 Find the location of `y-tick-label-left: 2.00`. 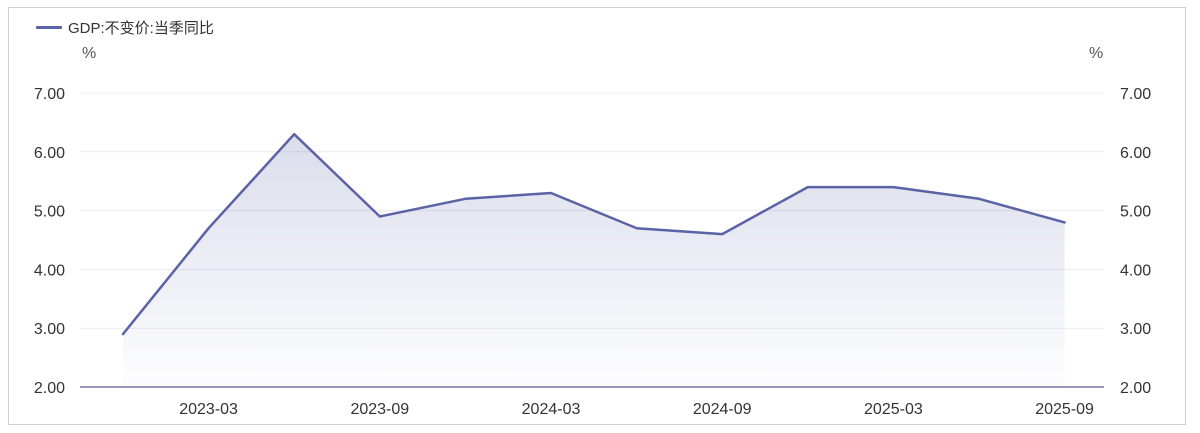

y-tick-label-left: 2.00 is located at coordinates (49, 388).